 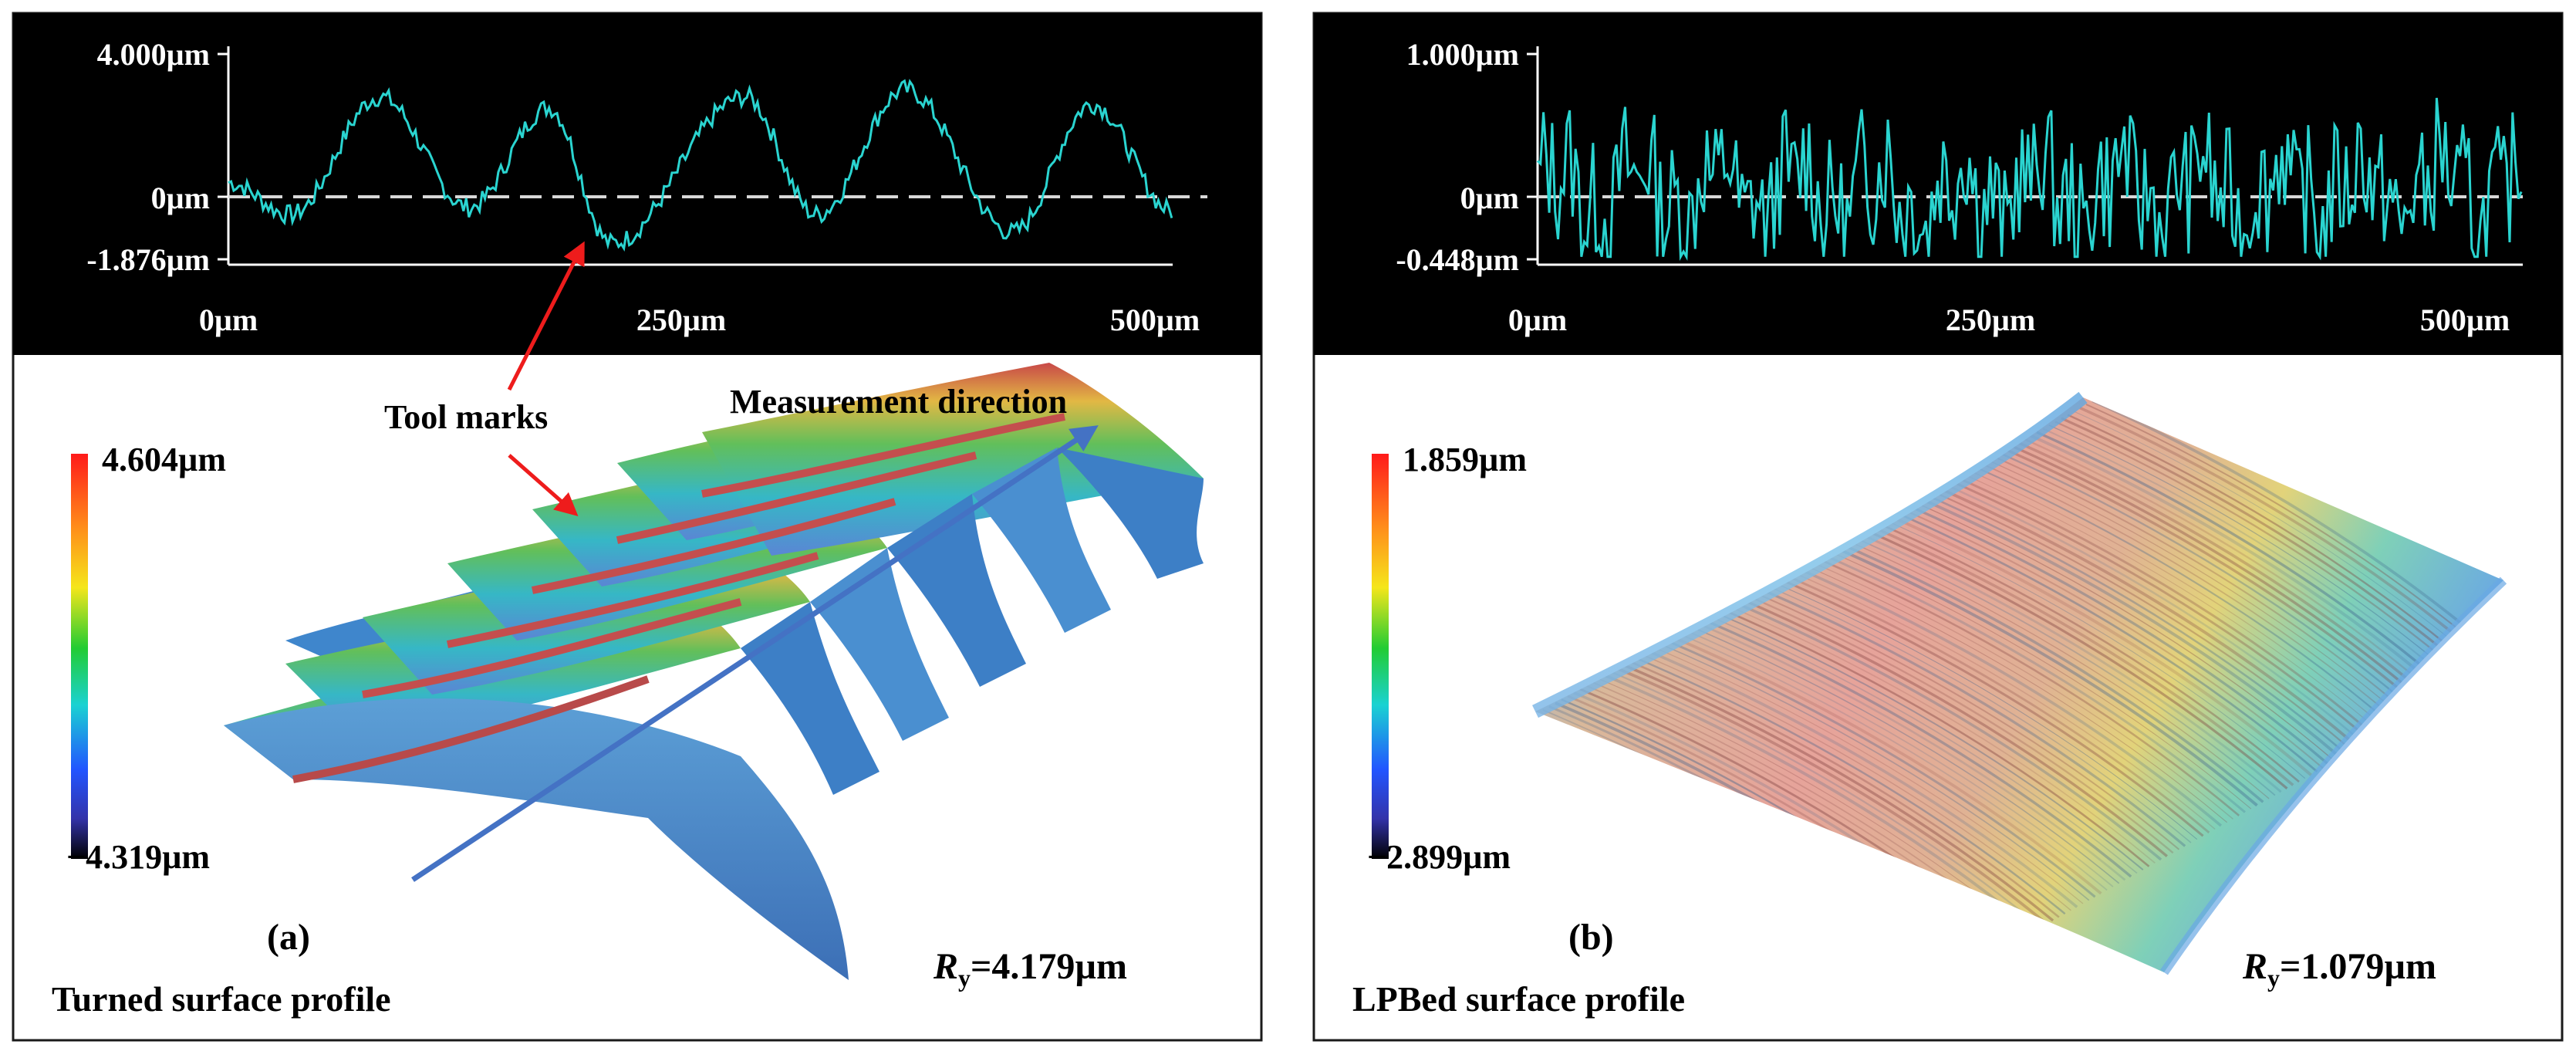 I want to click on panel-b-label: (b), so click(x=1591, y=937).